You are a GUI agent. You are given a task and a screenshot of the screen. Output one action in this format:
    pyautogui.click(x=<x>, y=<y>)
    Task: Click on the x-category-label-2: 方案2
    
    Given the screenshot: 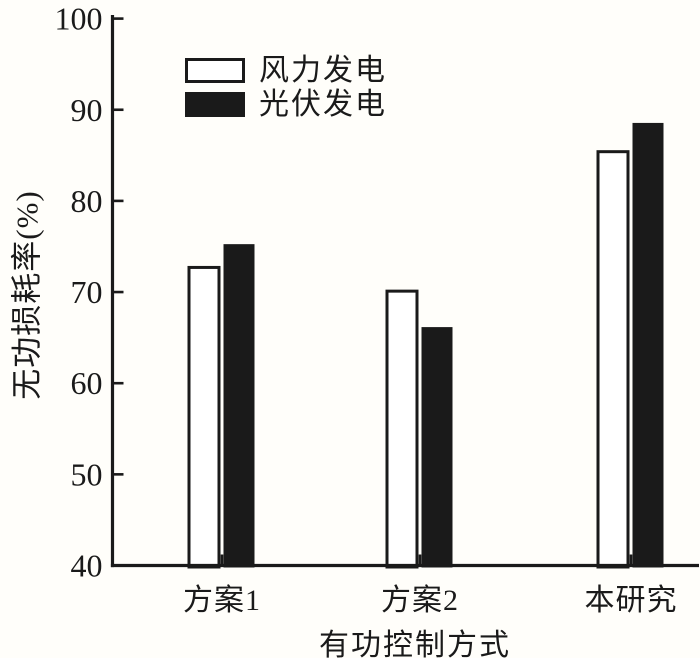 What is the action you would take?
    pyautogui.click(x=420, y=600)
    